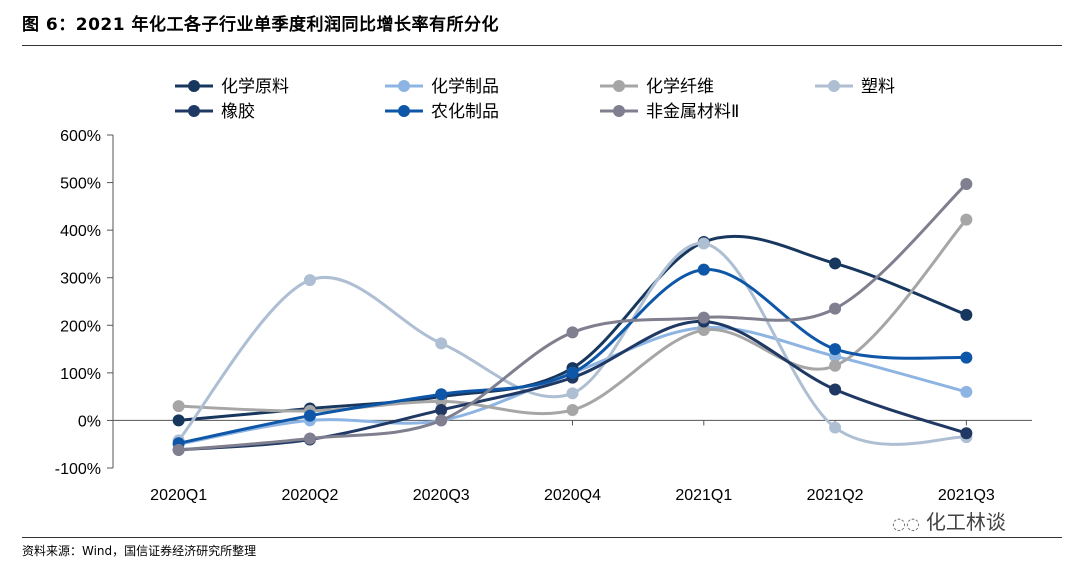  What do you see at coordinates (465, 86) in the screenshot?
I see `legend-label: 化学制品` at bounding box center [465, 86].